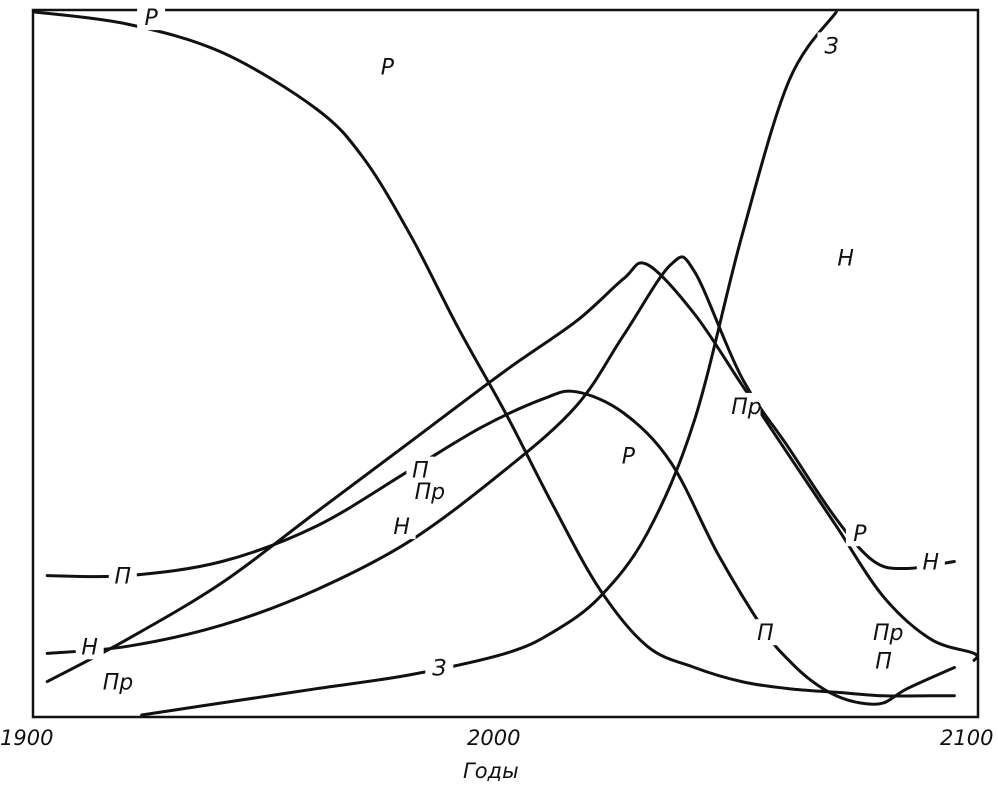  I want to click on series-label-2-1: Пр, so click(430, 492).